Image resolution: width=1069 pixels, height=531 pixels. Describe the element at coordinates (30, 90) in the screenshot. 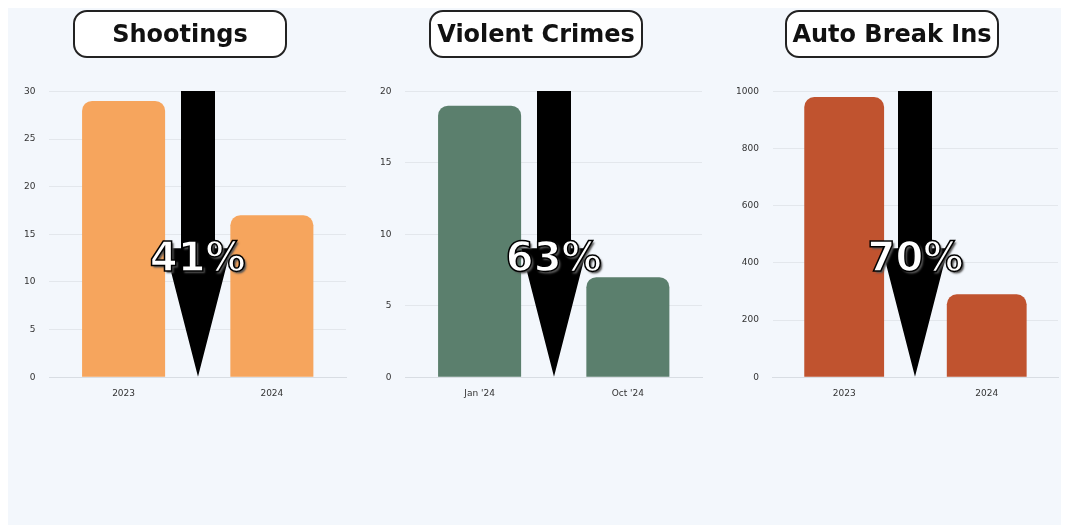

I see `y-tick-label: 30` at that location.